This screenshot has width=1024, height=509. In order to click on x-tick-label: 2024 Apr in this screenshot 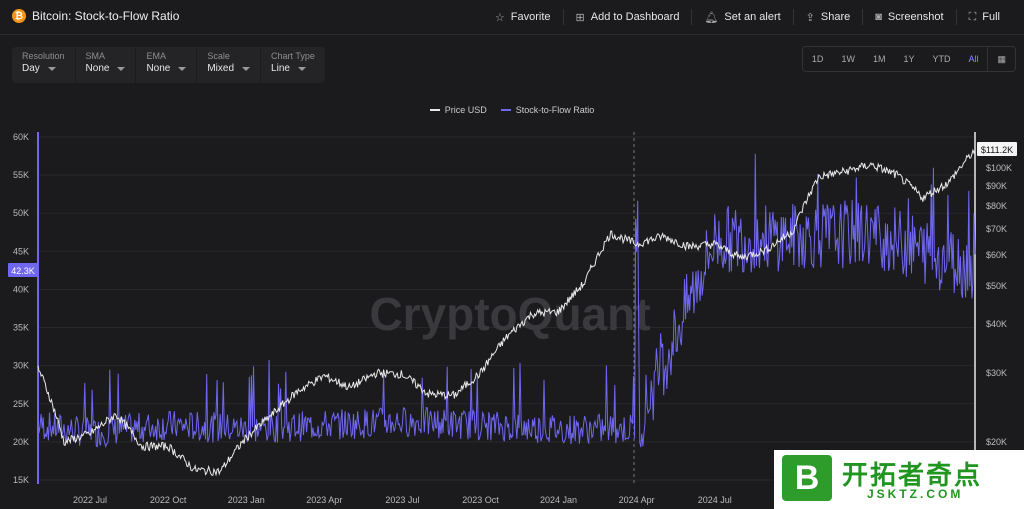, I will do `click(637, 500)`.